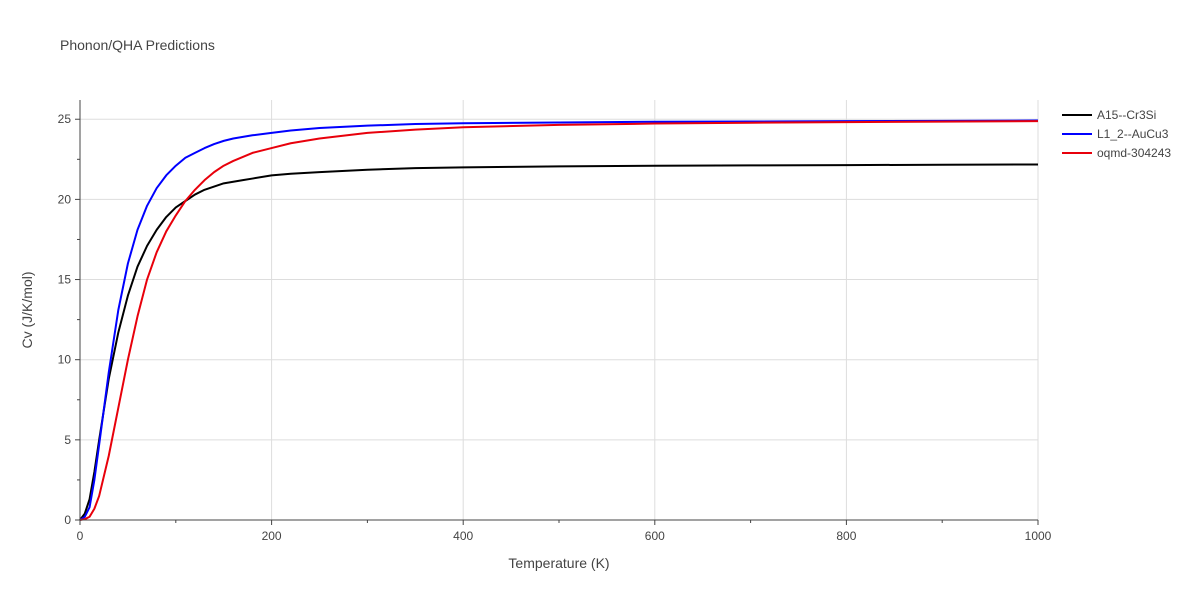 The height and width of the screenshot is (600, 1200). Describe the element at coordinates (1133, 134) in the screenshot. I see `legend-label: L1_2--AuCu3` at that location.